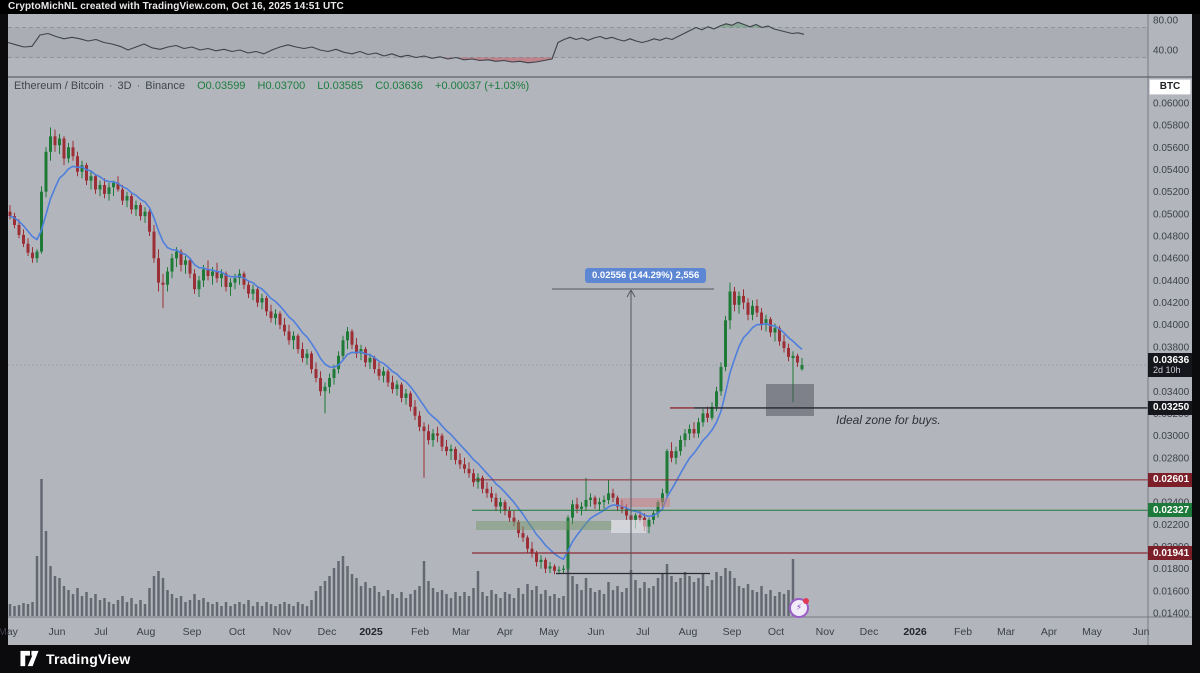  What do you see at coordinates (1170, 510) in the screenshot?
I see `level-price-label: 0.02327` at bounding box center [1170, 510].